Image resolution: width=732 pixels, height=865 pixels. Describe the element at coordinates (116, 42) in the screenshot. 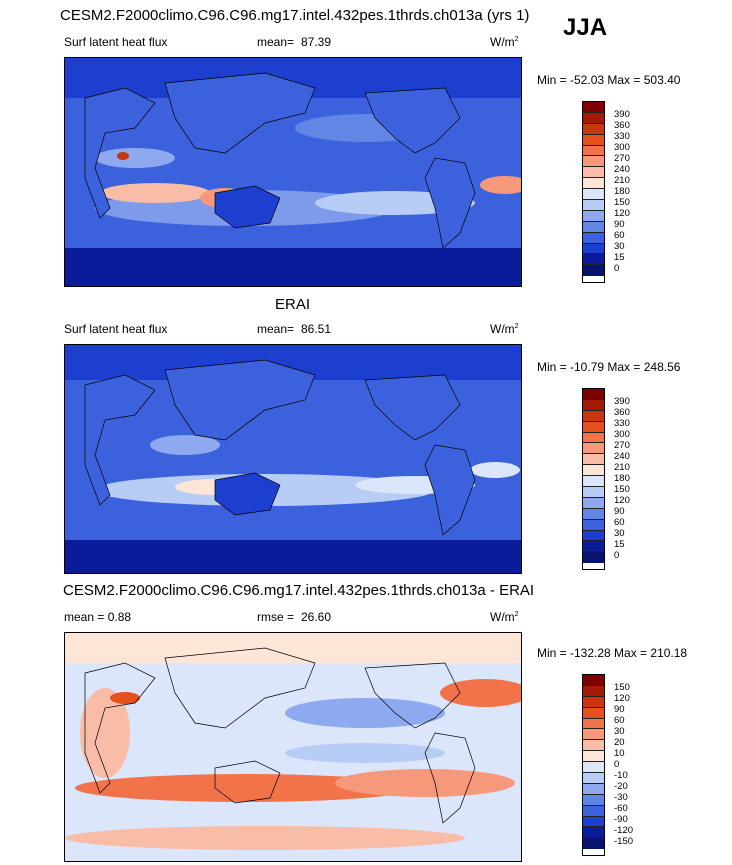

I see `panel1-variable-label: Surf latent heat flux` at that location.